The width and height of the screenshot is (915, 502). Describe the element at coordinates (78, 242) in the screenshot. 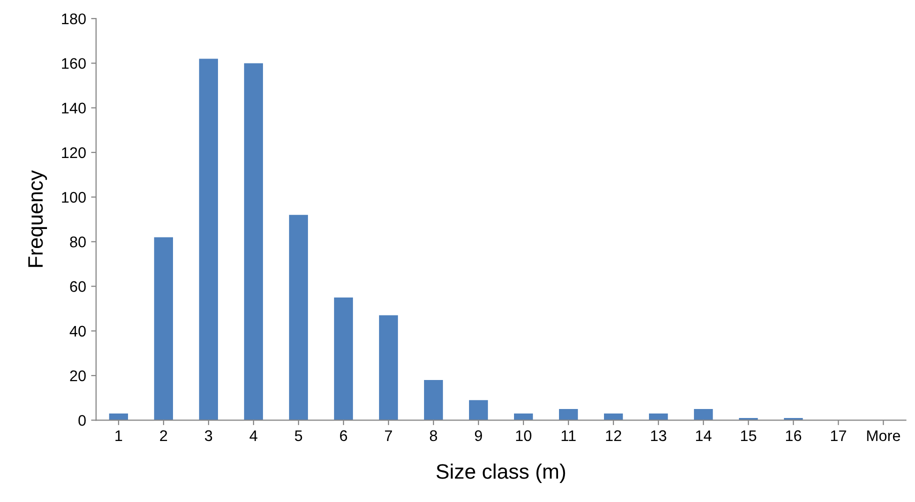

I see `y-tick-label: 80` at that location.